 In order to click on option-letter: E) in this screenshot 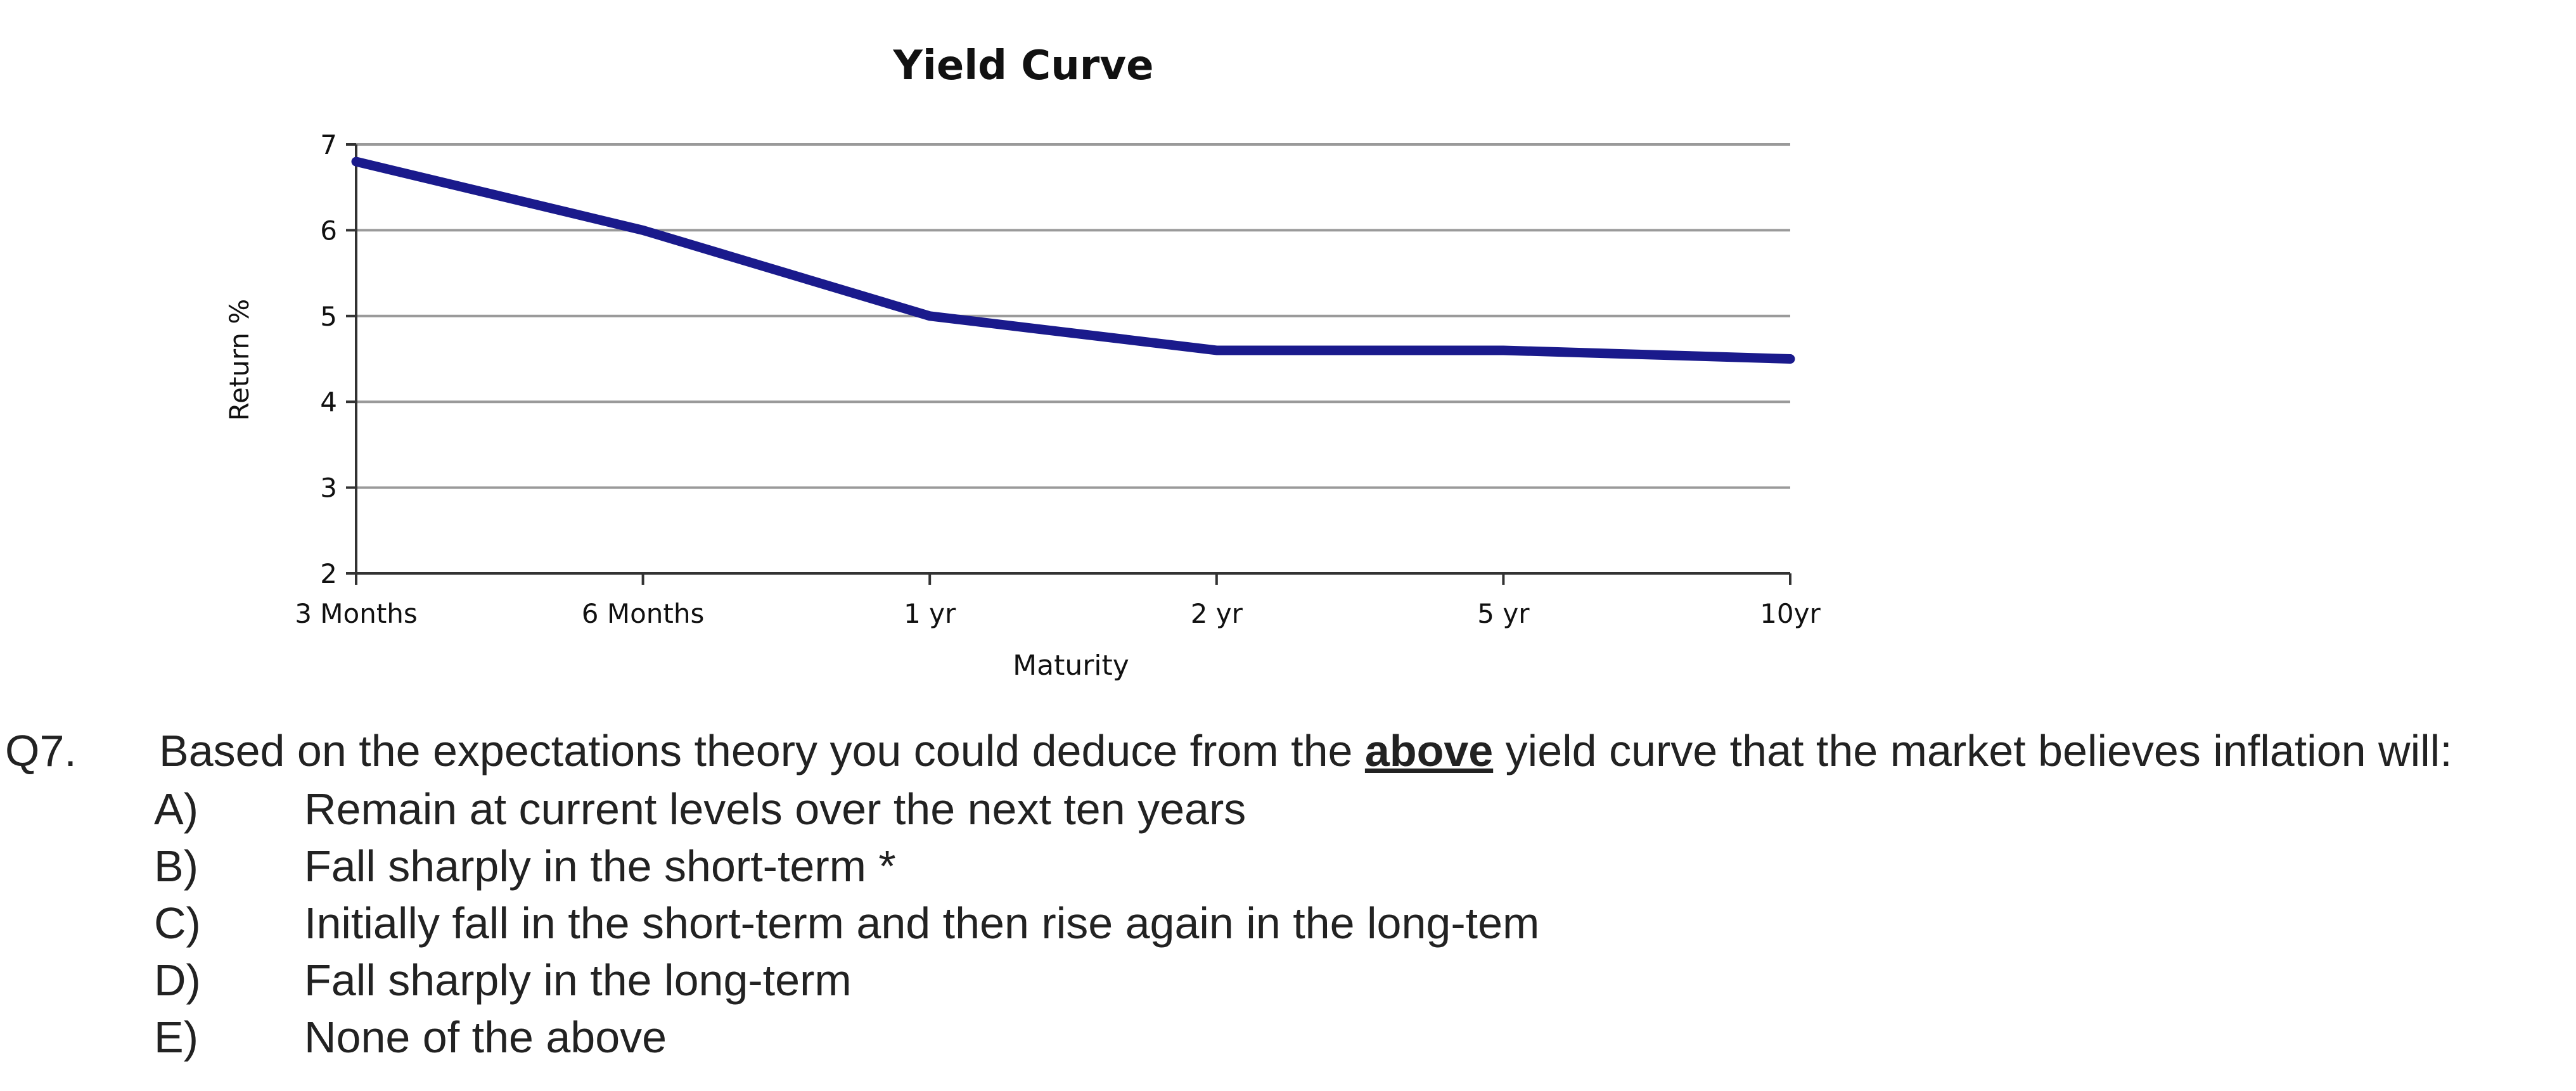, I will do `click(176, 1037)`.